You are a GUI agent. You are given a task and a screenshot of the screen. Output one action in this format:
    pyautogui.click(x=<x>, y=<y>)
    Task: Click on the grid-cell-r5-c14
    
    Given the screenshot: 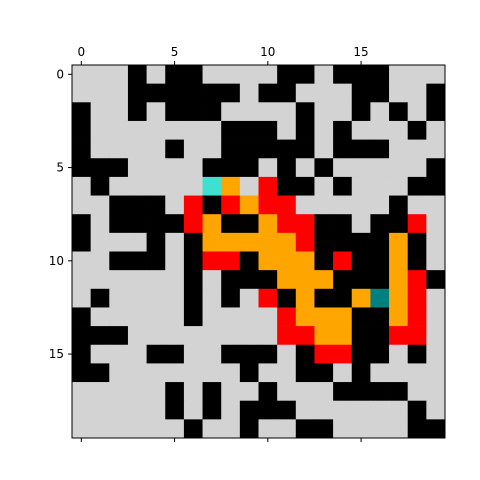 What is the action you would take?
    pyautogui.click(x=342, y=167)
    